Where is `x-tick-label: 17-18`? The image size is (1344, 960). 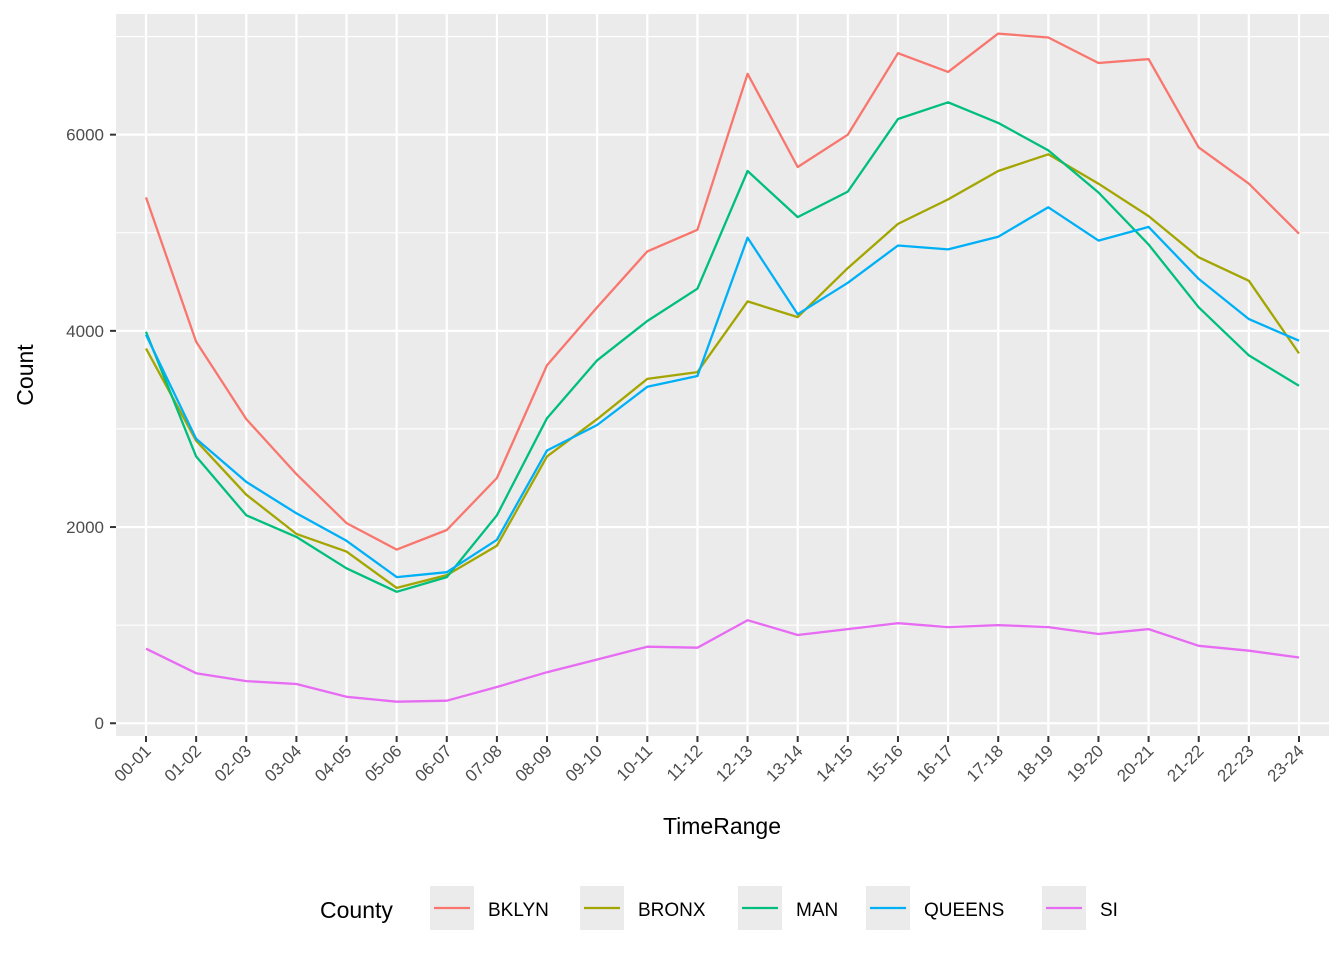 x-tick-label: 17-18 is located at coordinates (985, 763).